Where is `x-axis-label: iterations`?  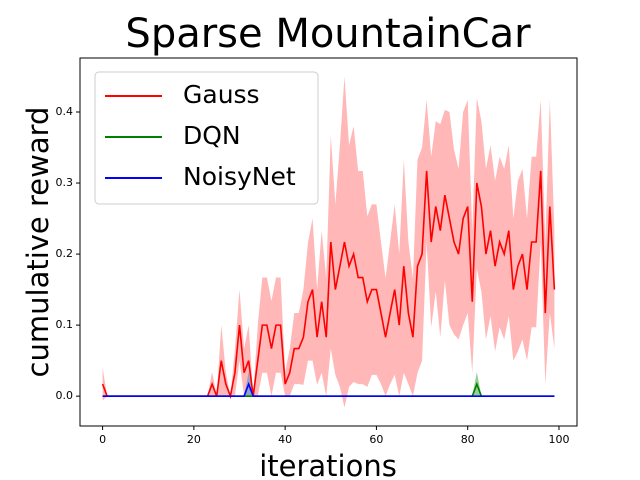
x-axis-label: iterations is located at coordinates (328, 464).